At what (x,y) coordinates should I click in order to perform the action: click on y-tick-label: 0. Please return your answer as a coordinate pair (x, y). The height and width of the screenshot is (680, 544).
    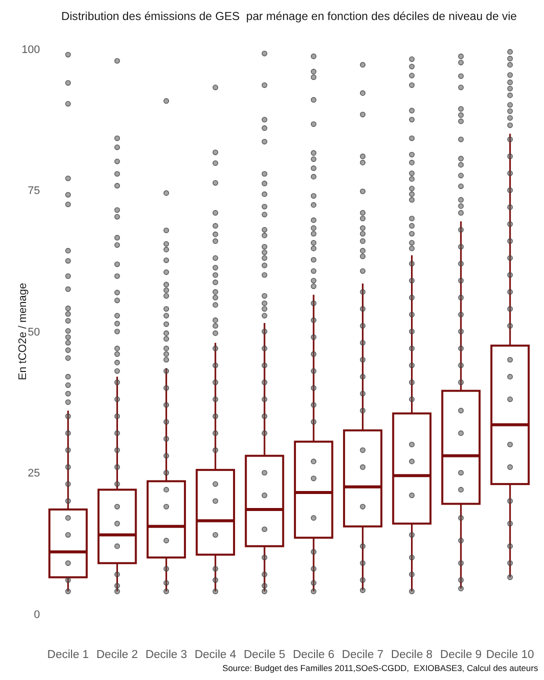
    Looking at the image, I should click on (37, 614).